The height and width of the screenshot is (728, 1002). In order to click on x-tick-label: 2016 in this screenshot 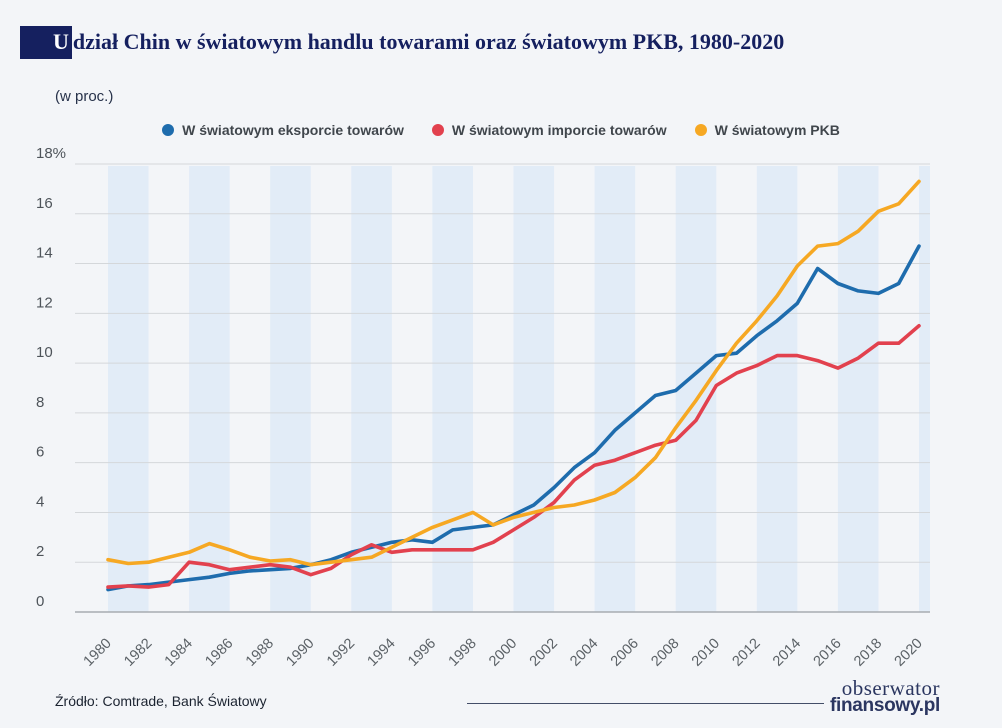, I will do `click(828, 653)`.